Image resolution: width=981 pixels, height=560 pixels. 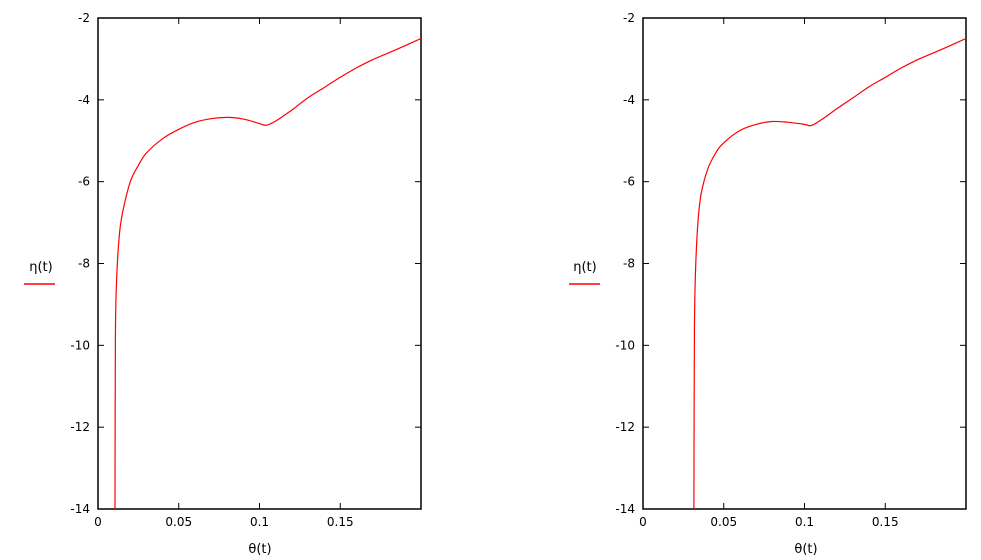 What do you see at coordinates (80, 345) in the screenshot?
I see `y-tick-label-left: -10` at bounding box center [80, 345].